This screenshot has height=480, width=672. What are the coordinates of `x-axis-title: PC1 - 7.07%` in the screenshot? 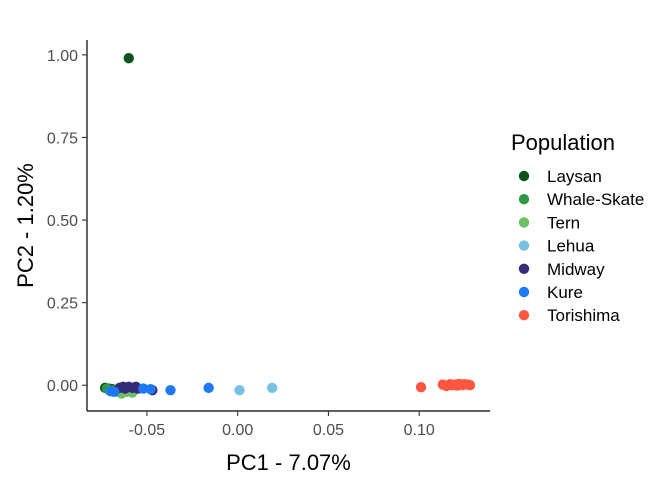 It's located at (288, 462).